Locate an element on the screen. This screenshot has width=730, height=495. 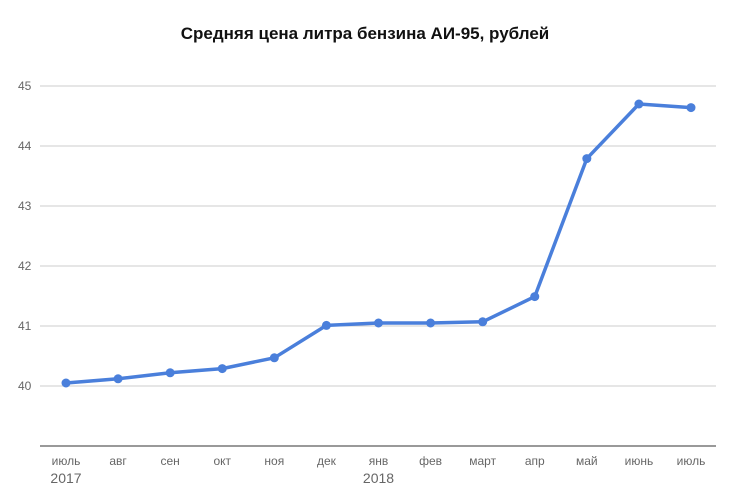
x-tick-label: июнь is located at coordinates (639, 461).